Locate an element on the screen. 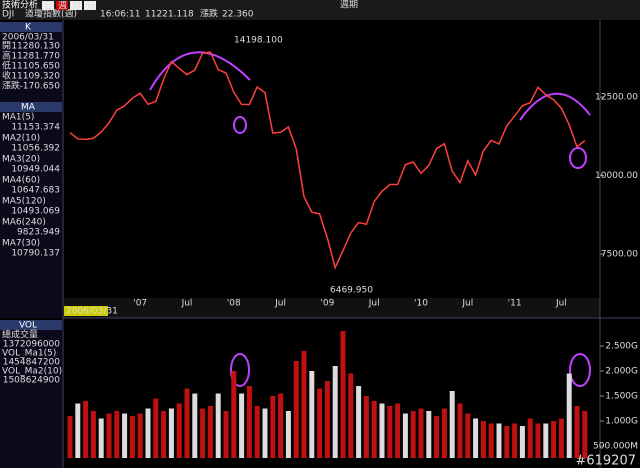 The width and height of the screenshot is (640, 468). ma-header: MA is located at coordinates (28, 108).